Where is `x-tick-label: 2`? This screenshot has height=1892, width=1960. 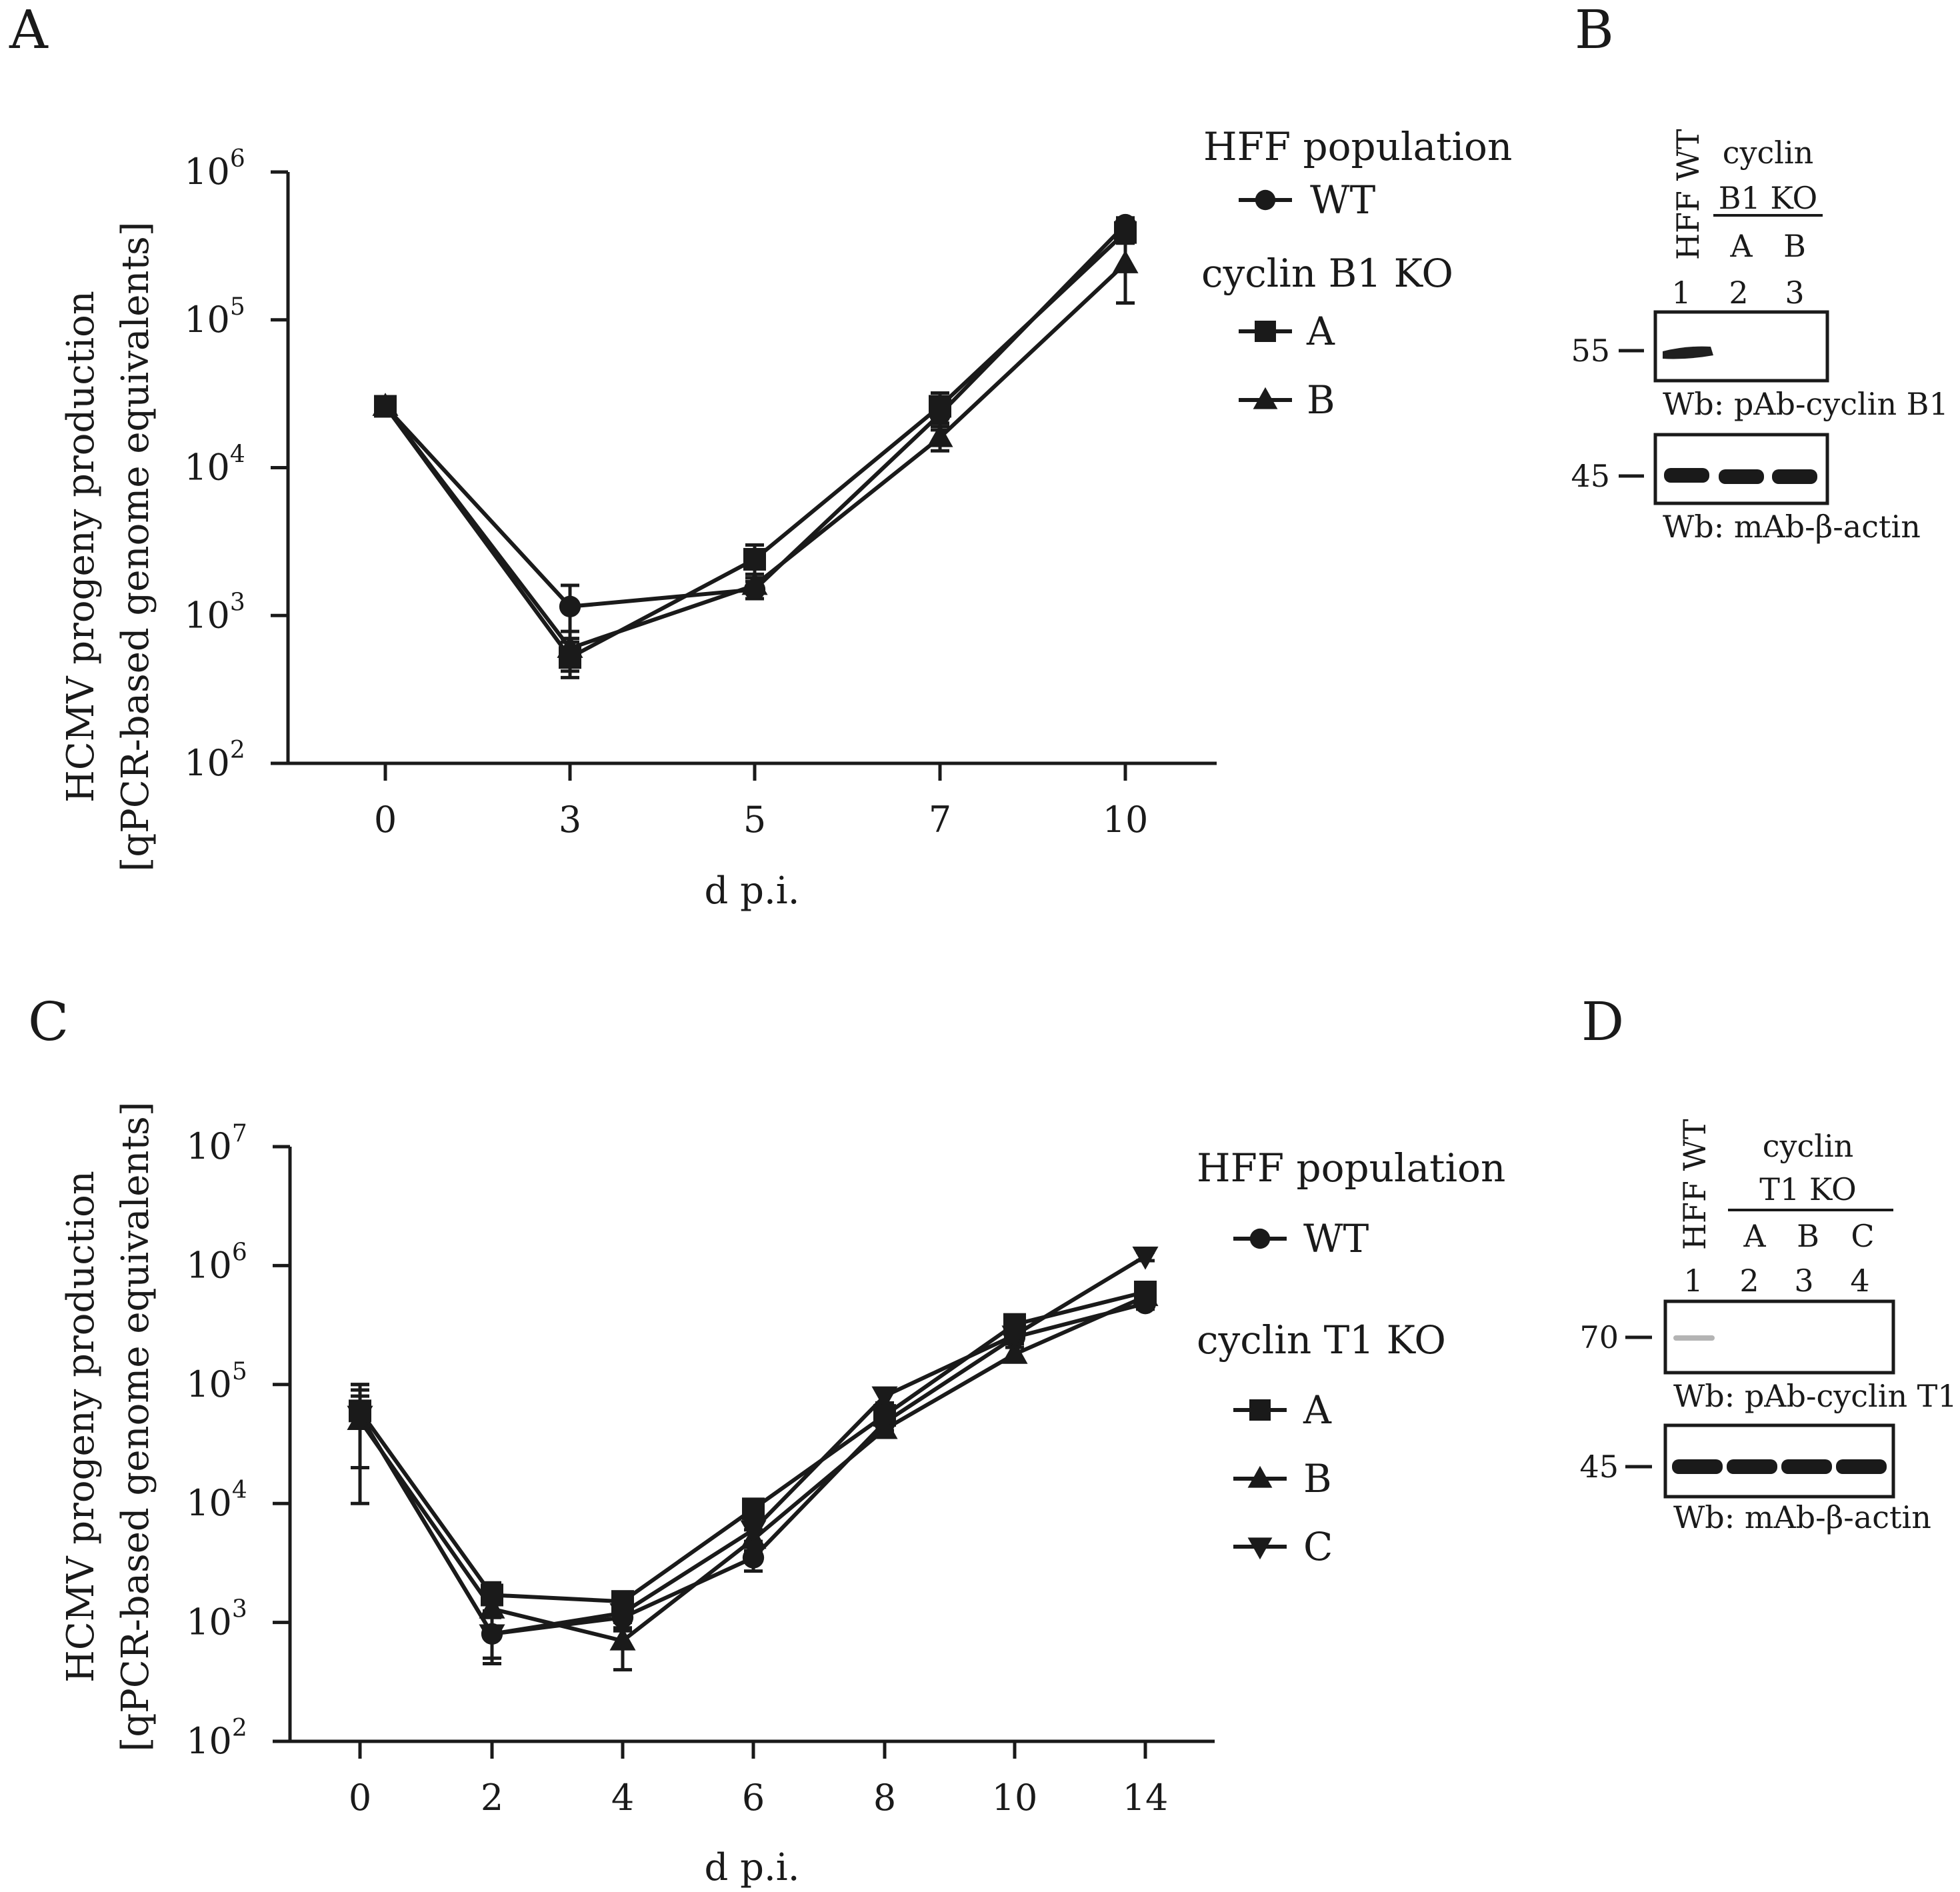
x-tick-label: 2 is located at coordinates (492, 1798).